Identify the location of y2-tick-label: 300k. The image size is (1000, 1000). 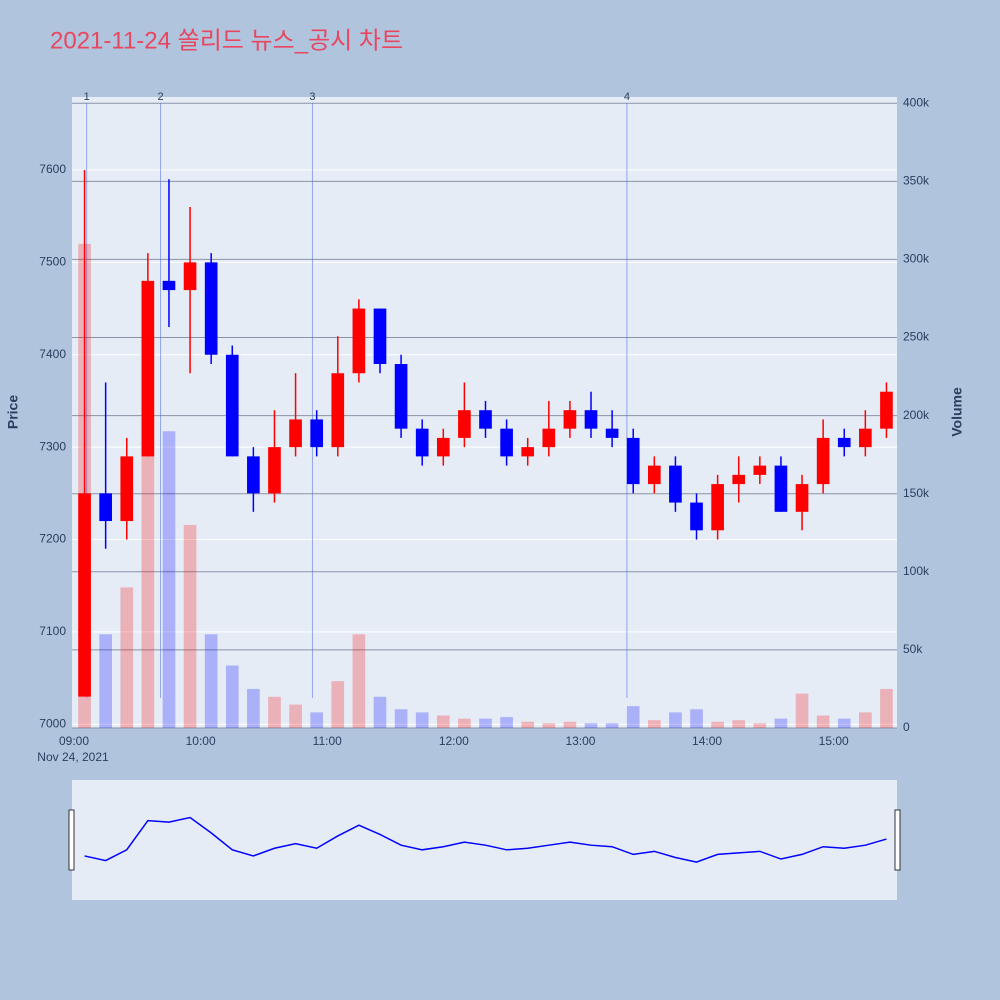
(916, 259).